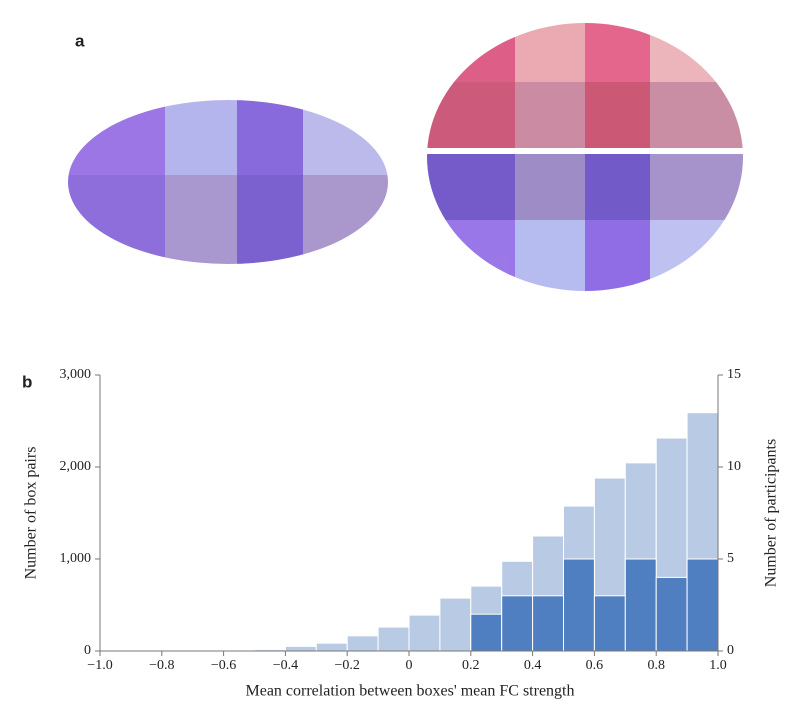 The width and height of the screenshot is (800, 718). Describe the element at coordinates (734, 466) in the screenshot. I see `y2-tick-label: 10` at that location.